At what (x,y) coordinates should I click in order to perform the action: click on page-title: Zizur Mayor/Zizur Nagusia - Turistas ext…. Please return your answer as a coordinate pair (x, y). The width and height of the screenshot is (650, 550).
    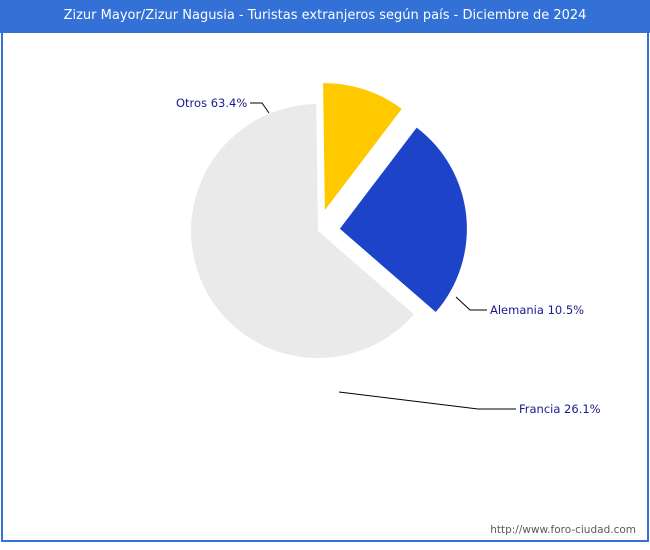
    Looking at the image, I should click on (325, 15).